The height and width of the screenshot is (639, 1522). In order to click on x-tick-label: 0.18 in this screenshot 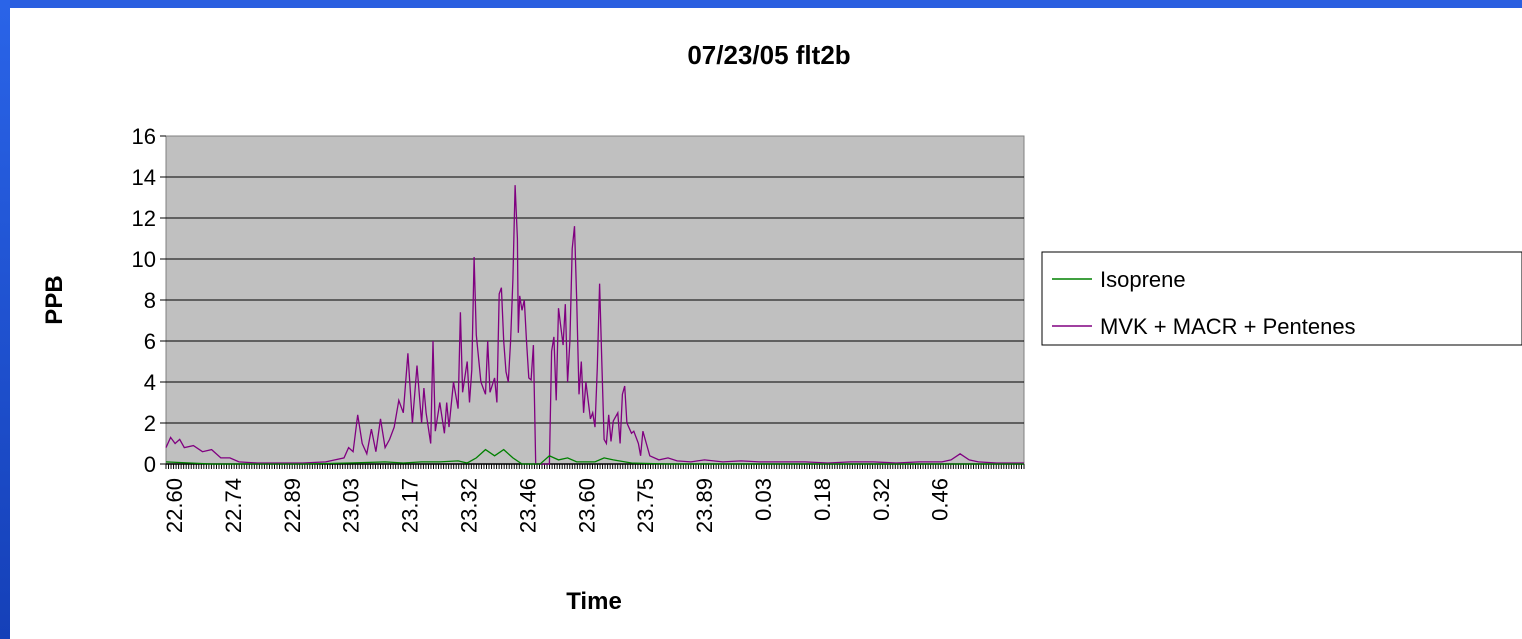, I will do `click(822, 499)`.